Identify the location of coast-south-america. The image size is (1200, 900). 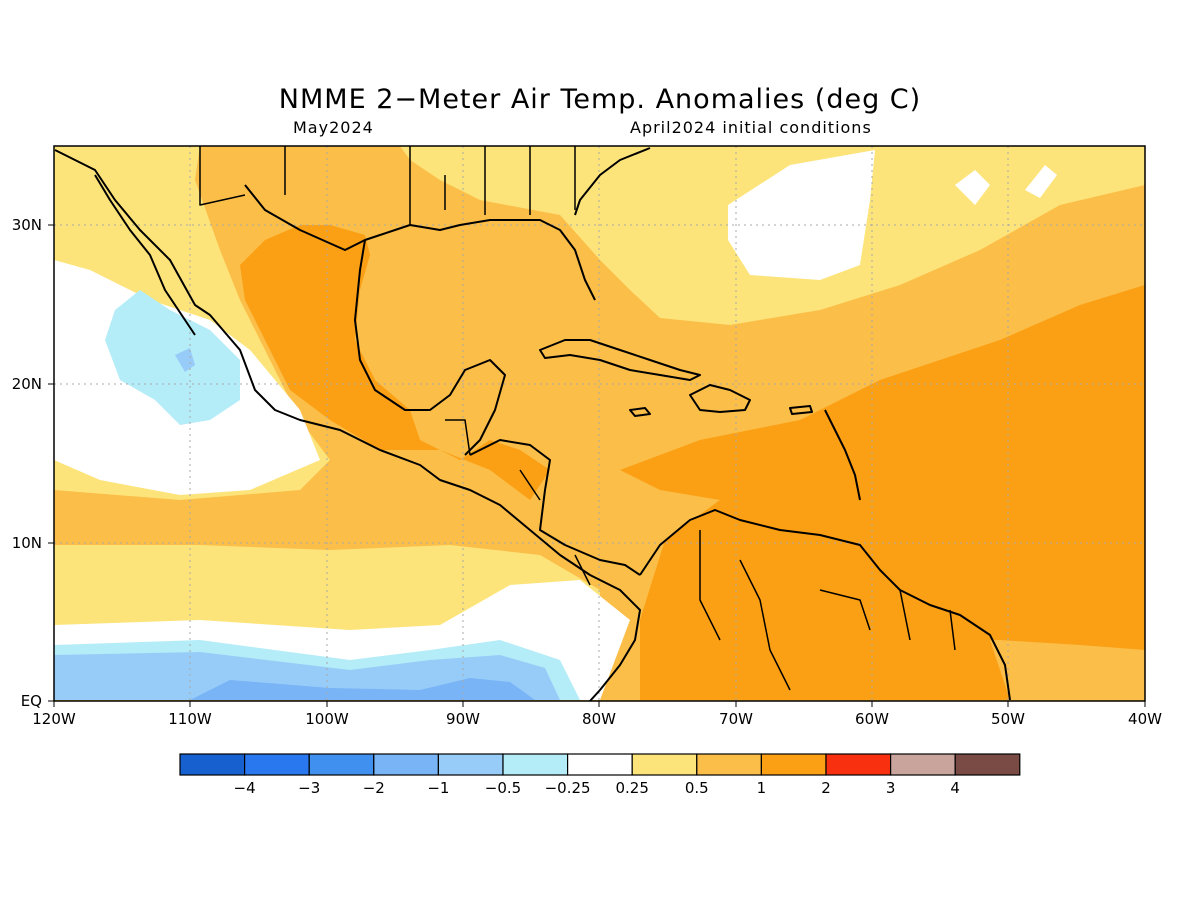
(825, 605).